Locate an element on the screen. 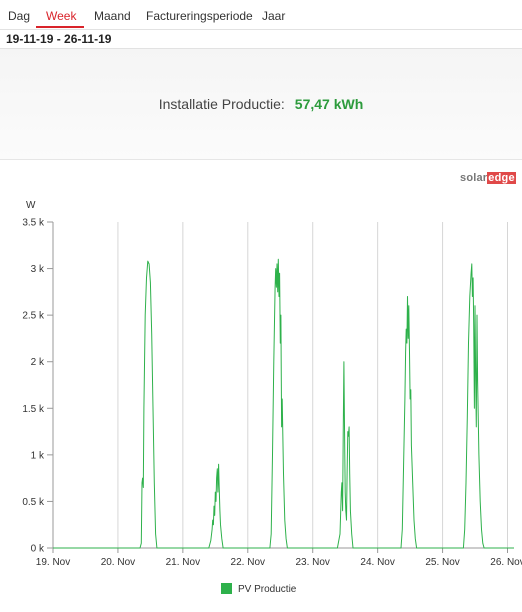 The width and height of the screenshot is (522, 612). tab-factureringsperiode: Factureringsperiode is located at coordinates (199, 16).